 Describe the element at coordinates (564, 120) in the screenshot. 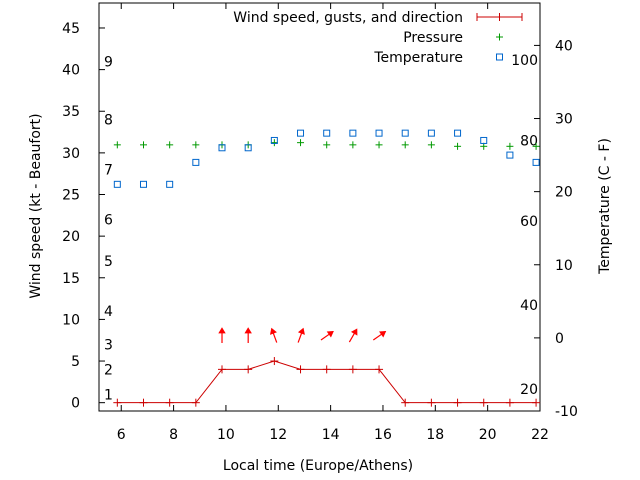

I see `y2-tick-label: 30` at that location.